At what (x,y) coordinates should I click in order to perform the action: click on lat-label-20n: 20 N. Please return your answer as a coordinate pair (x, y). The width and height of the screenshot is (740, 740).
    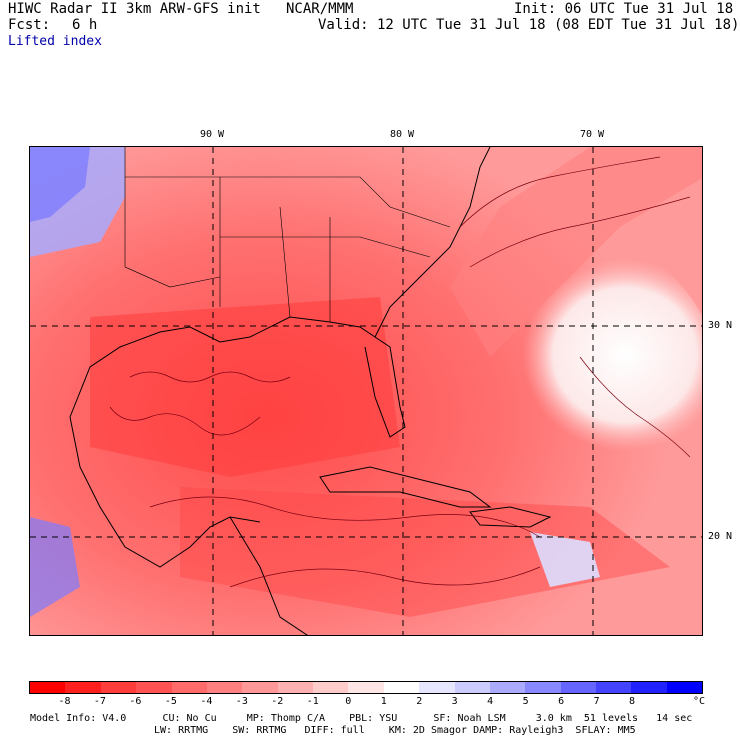
    Looking at the image, I should click on (720, 536).